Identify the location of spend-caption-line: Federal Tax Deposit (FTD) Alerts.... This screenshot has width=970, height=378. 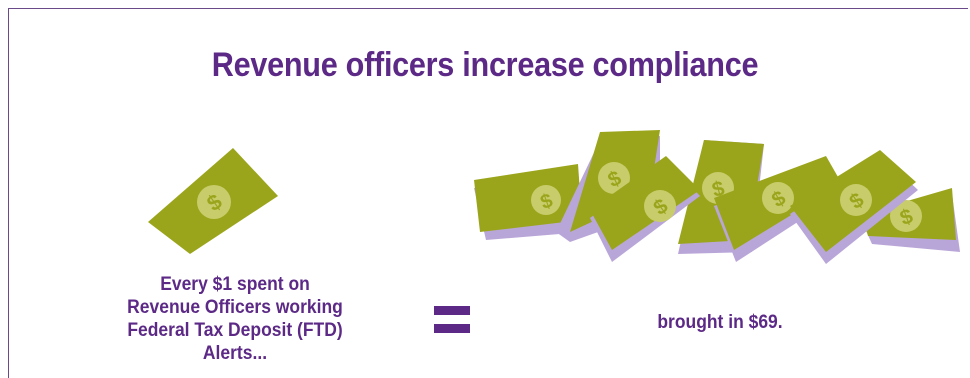
(235, 342).